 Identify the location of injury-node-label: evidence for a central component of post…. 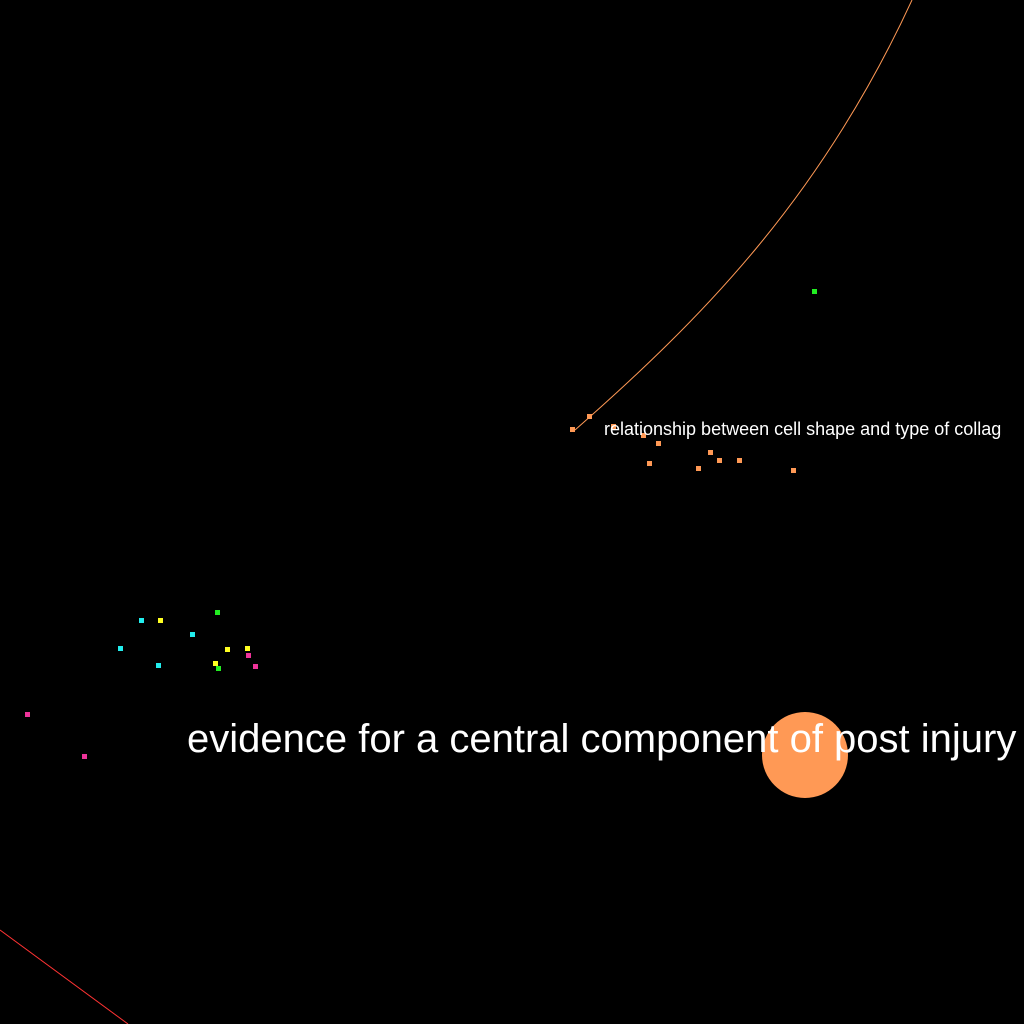
(601, 739).